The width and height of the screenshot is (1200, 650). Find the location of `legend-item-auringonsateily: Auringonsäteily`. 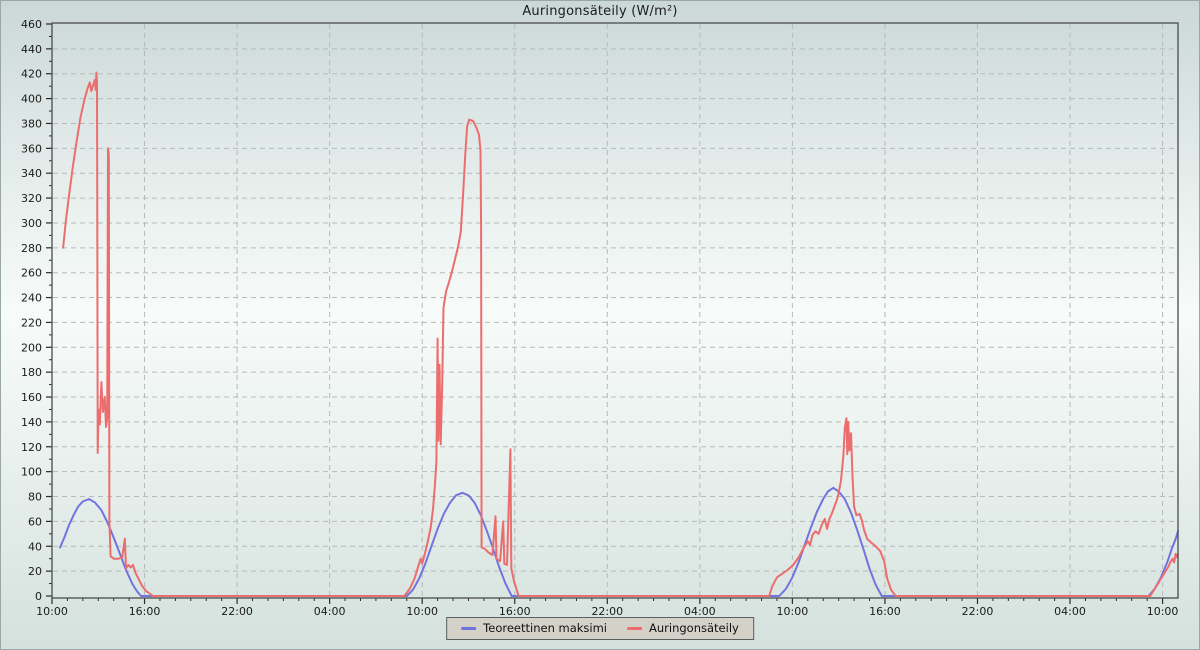

legend-item-auringonsateily: Auringonsäteily is located at coordinates (683, 628).